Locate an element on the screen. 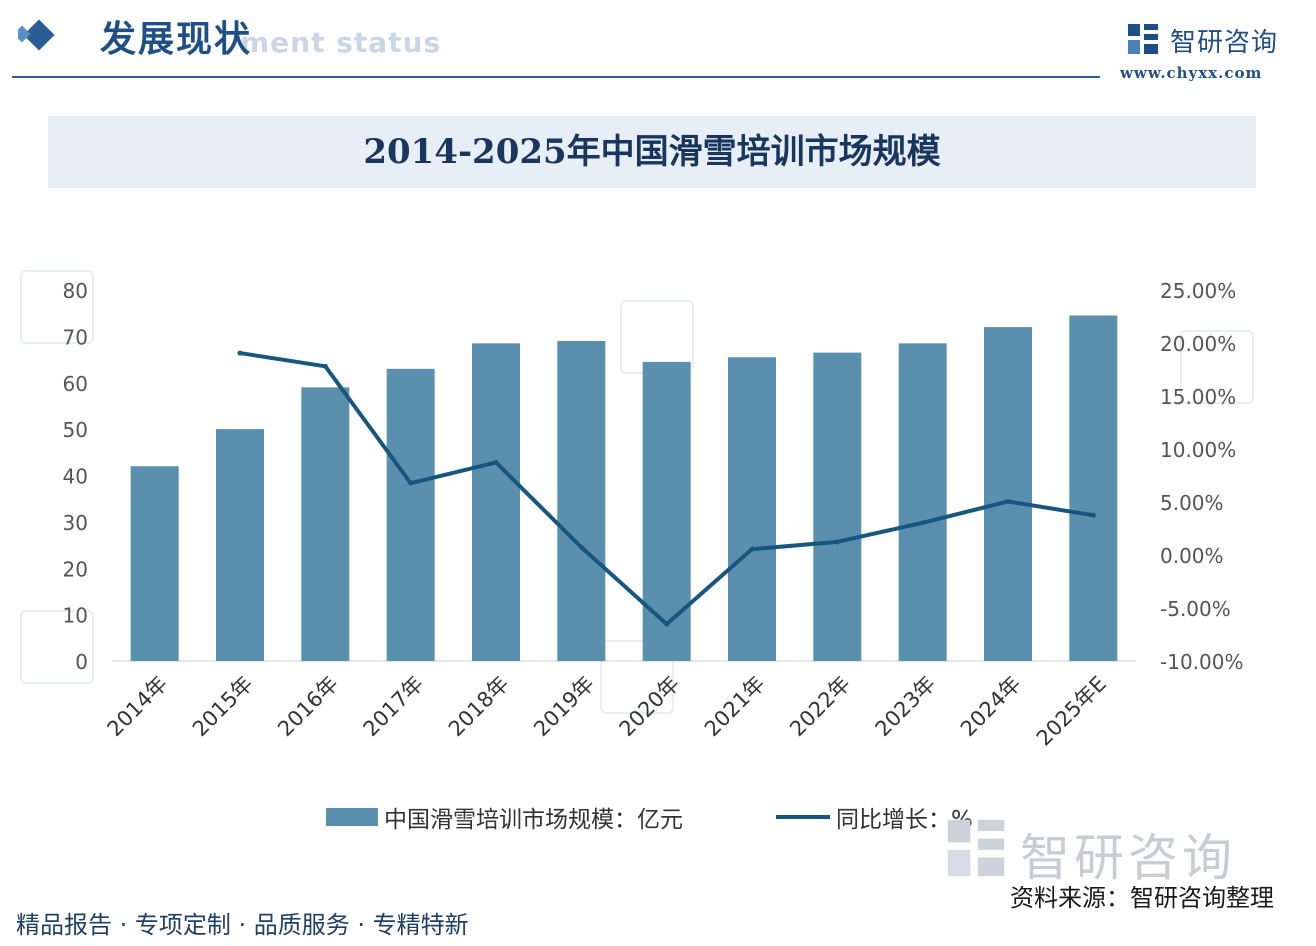  x-tick-label: 2019年 is located at coordinates (564, 707).